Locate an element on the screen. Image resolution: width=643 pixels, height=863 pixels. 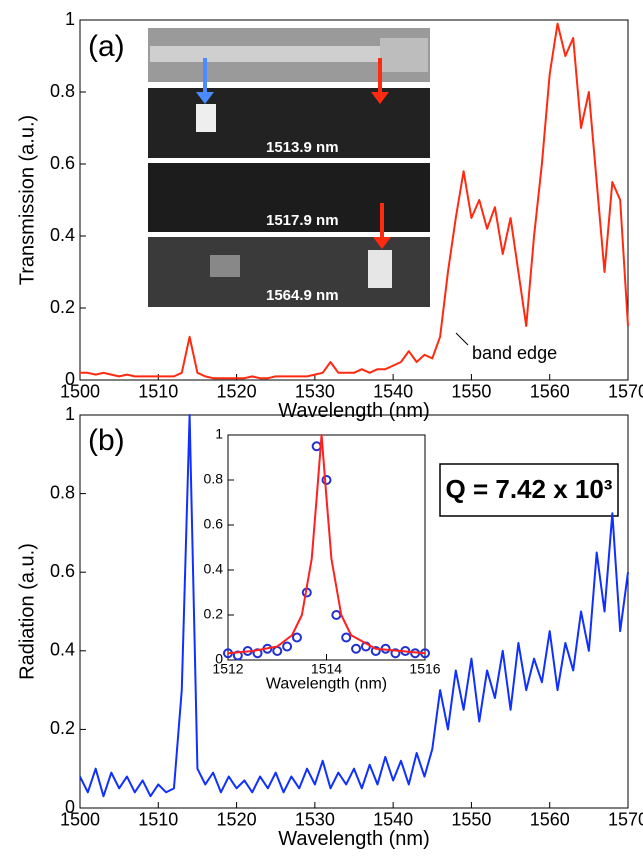
y-axis-label: Radiation (a.u.) is located at coordinates (27, 611).